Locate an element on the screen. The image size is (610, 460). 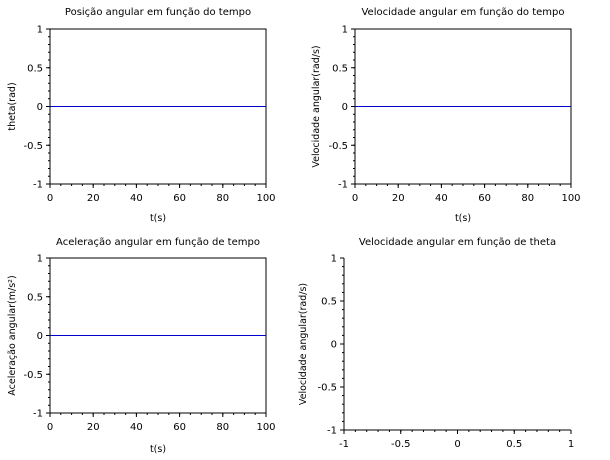
chart-title: Posição angular em função do tempo is located at coordinates (158, 12).